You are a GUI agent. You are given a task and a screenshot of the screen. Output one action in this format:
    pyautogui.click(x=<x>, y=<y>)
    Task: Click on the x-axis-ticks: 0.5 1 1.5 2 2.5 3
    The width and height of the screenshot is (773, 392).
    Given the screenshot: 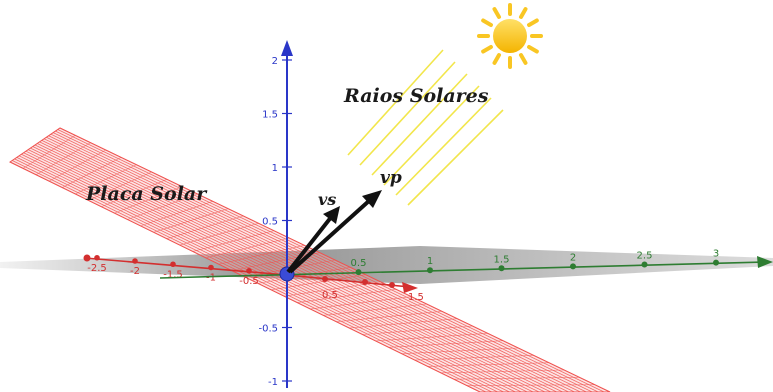 What is the action you would take?
    pyautogui.click(x=535, y=262)
    